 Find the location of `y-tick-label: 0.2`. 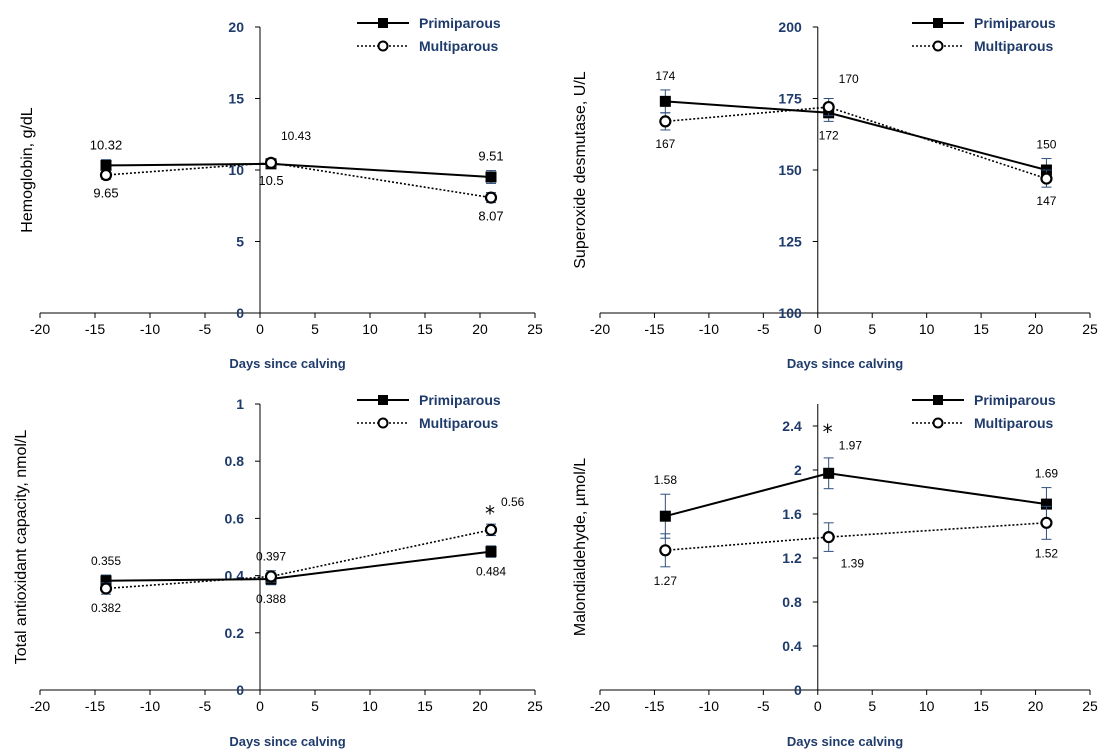

y-tick-label: 0.2 is located at coordinates (235, 633).